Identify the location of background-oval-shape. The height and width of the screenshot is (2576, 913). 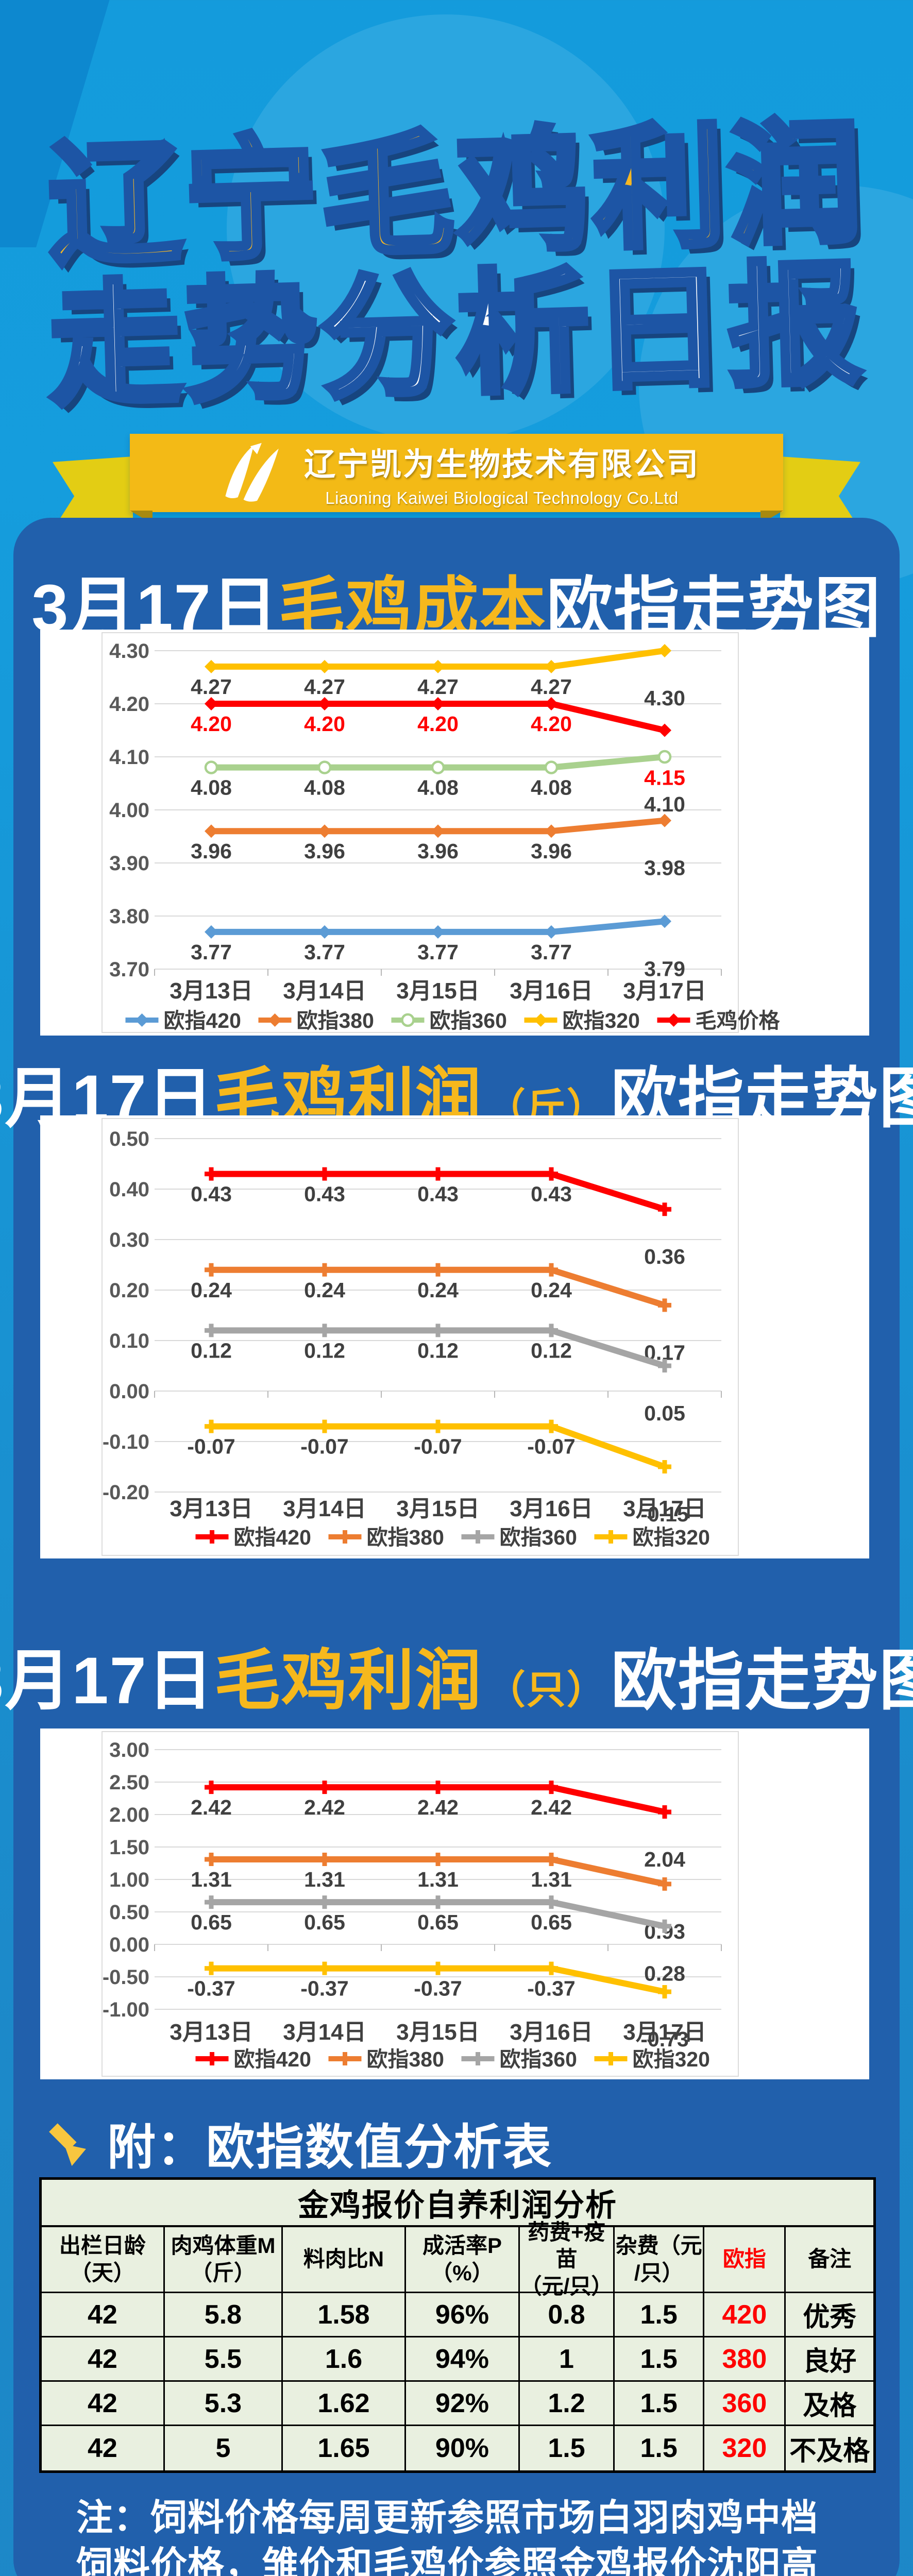
(446, 228).